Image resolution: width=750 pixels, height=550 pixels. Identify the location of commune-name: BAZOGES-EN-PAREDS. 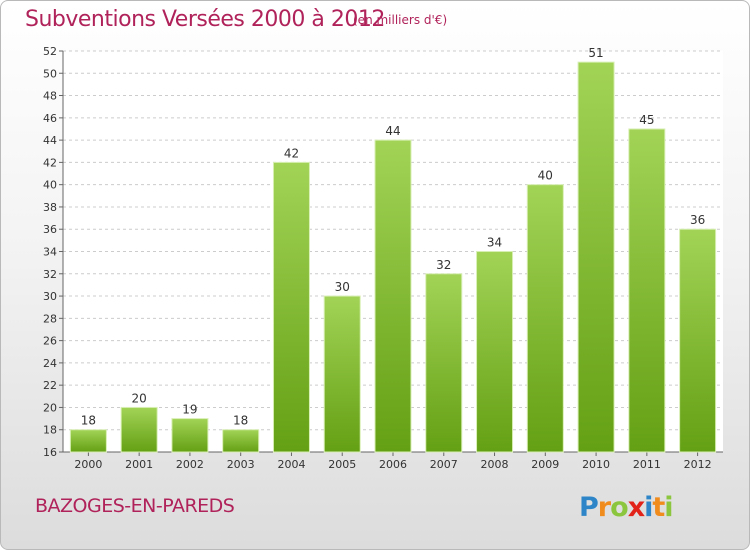
(135, 506).